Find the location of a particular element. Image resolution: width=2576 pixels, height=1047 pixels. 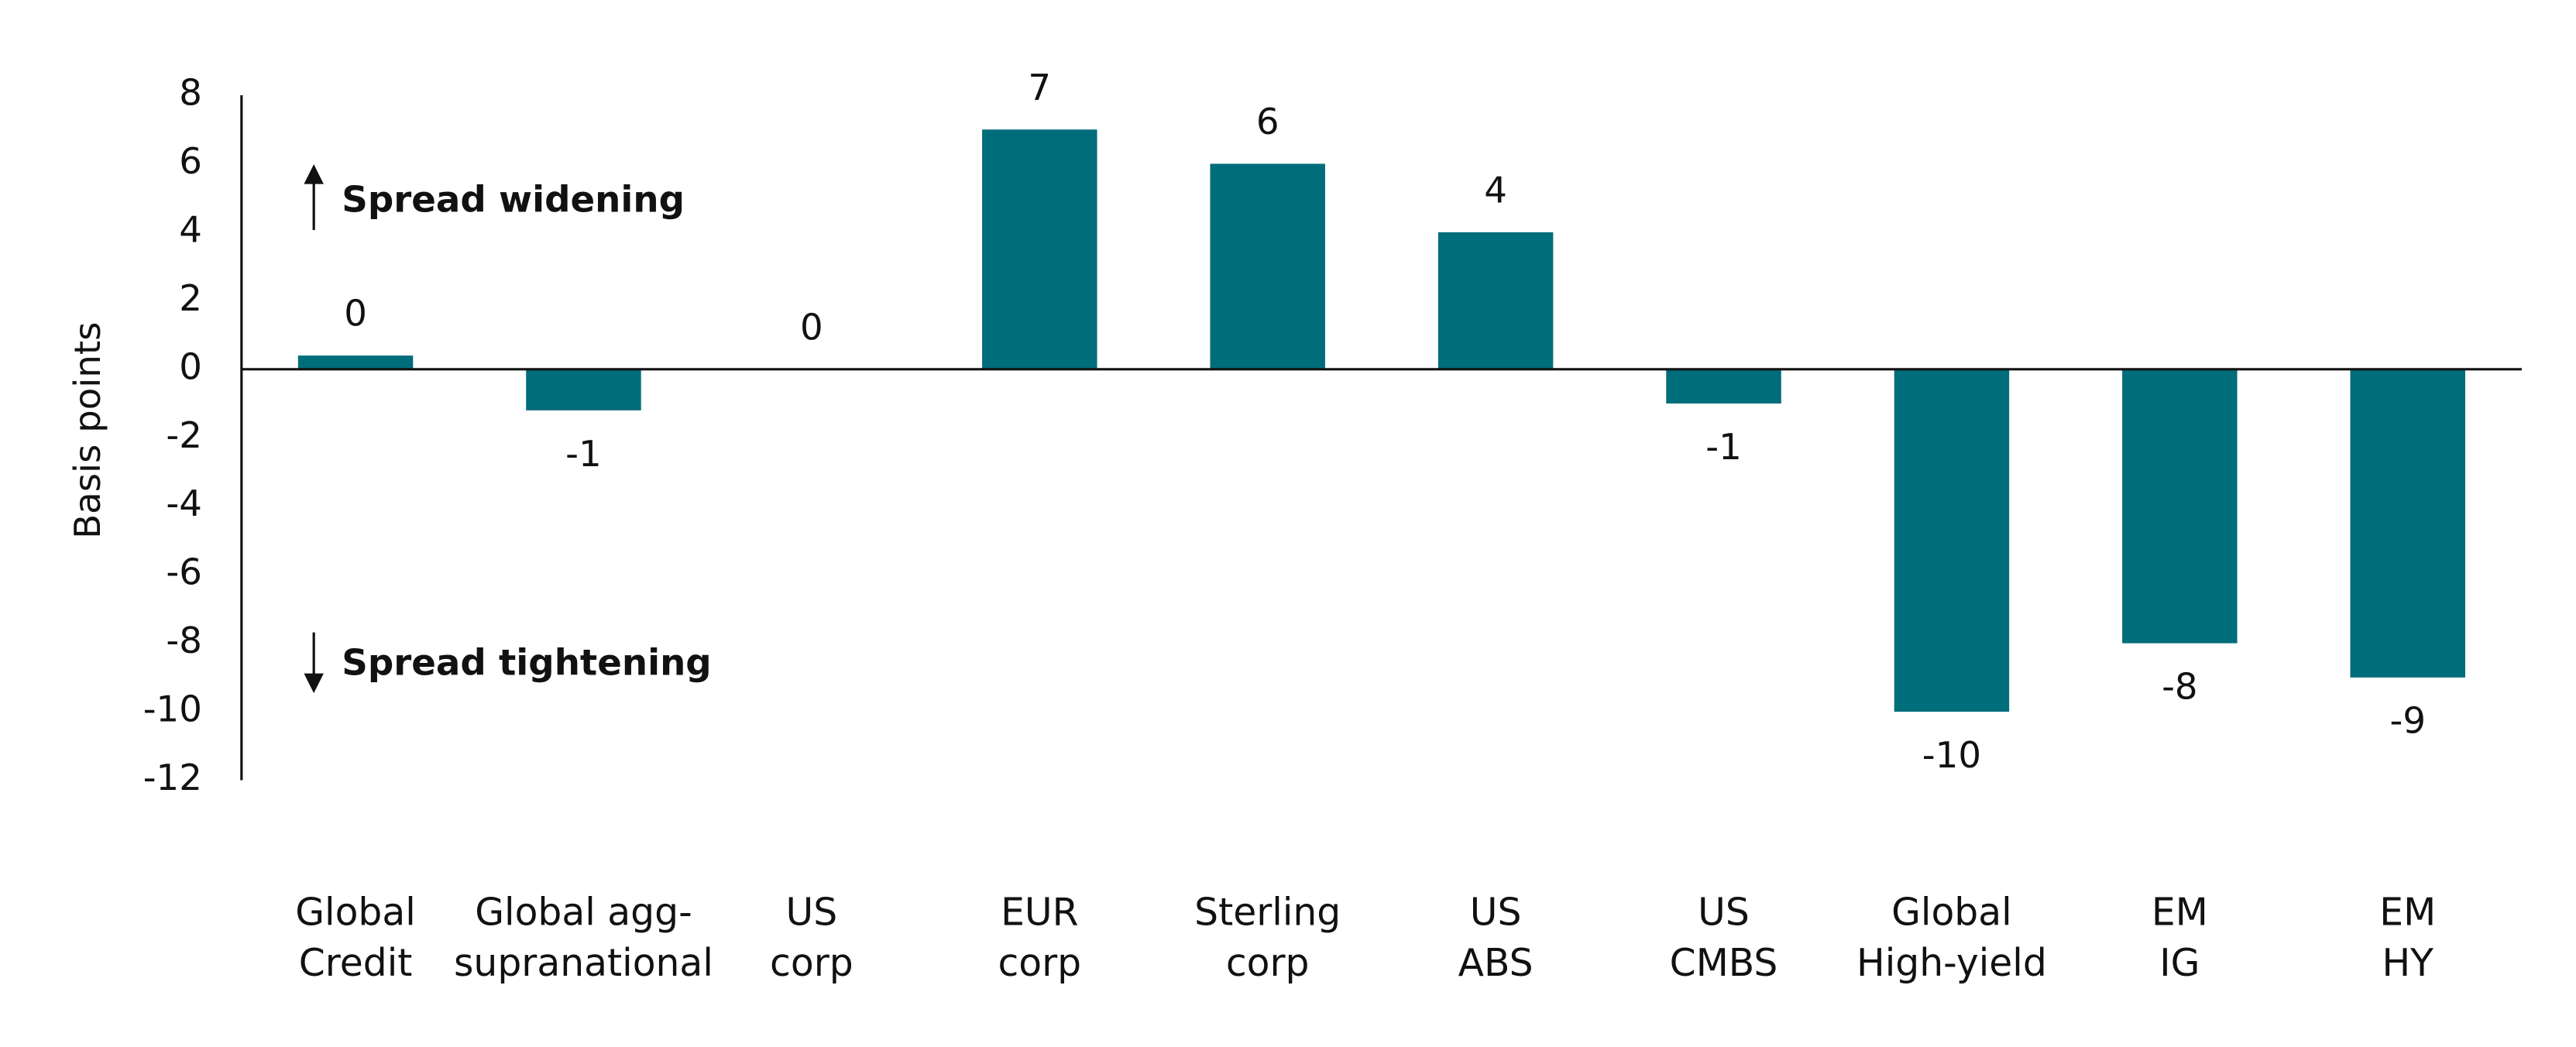

x-tick-label: US corp is located at coordinates (812, 938).